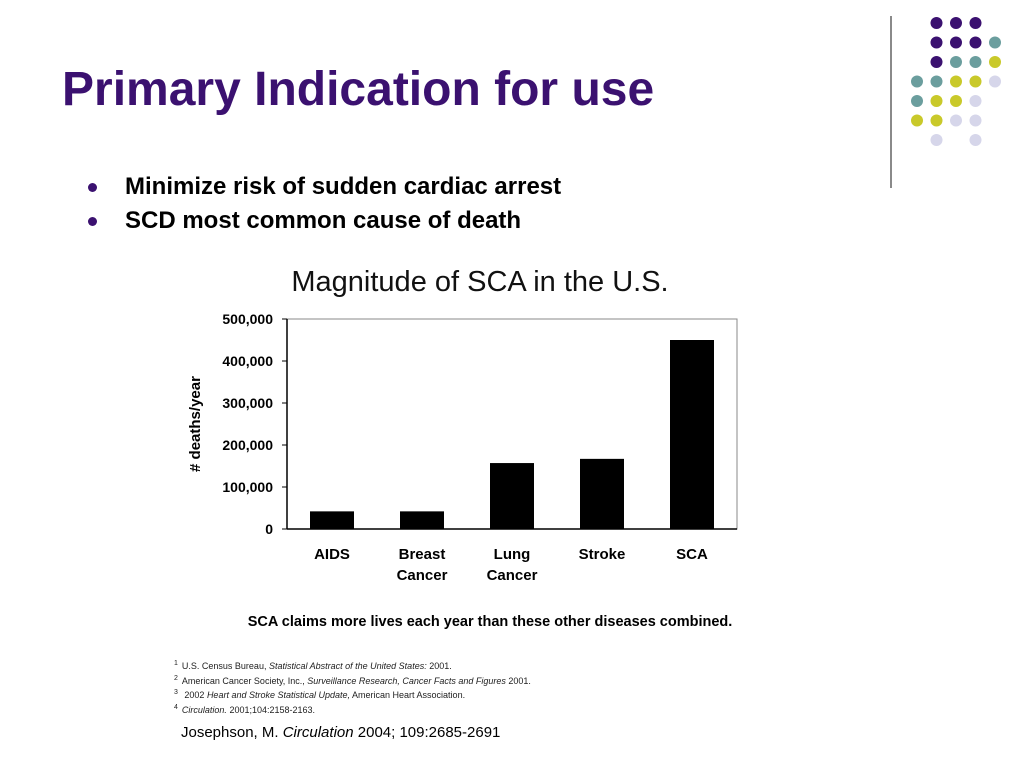 Image resolution: width=1024 pixels, height=768 pixels. What do you see at coordinates (245, 709) in the screenshot?
I see `footnote: 4 Circulation. 2001;104:2158-2163.` at bounding box center [245, 709].